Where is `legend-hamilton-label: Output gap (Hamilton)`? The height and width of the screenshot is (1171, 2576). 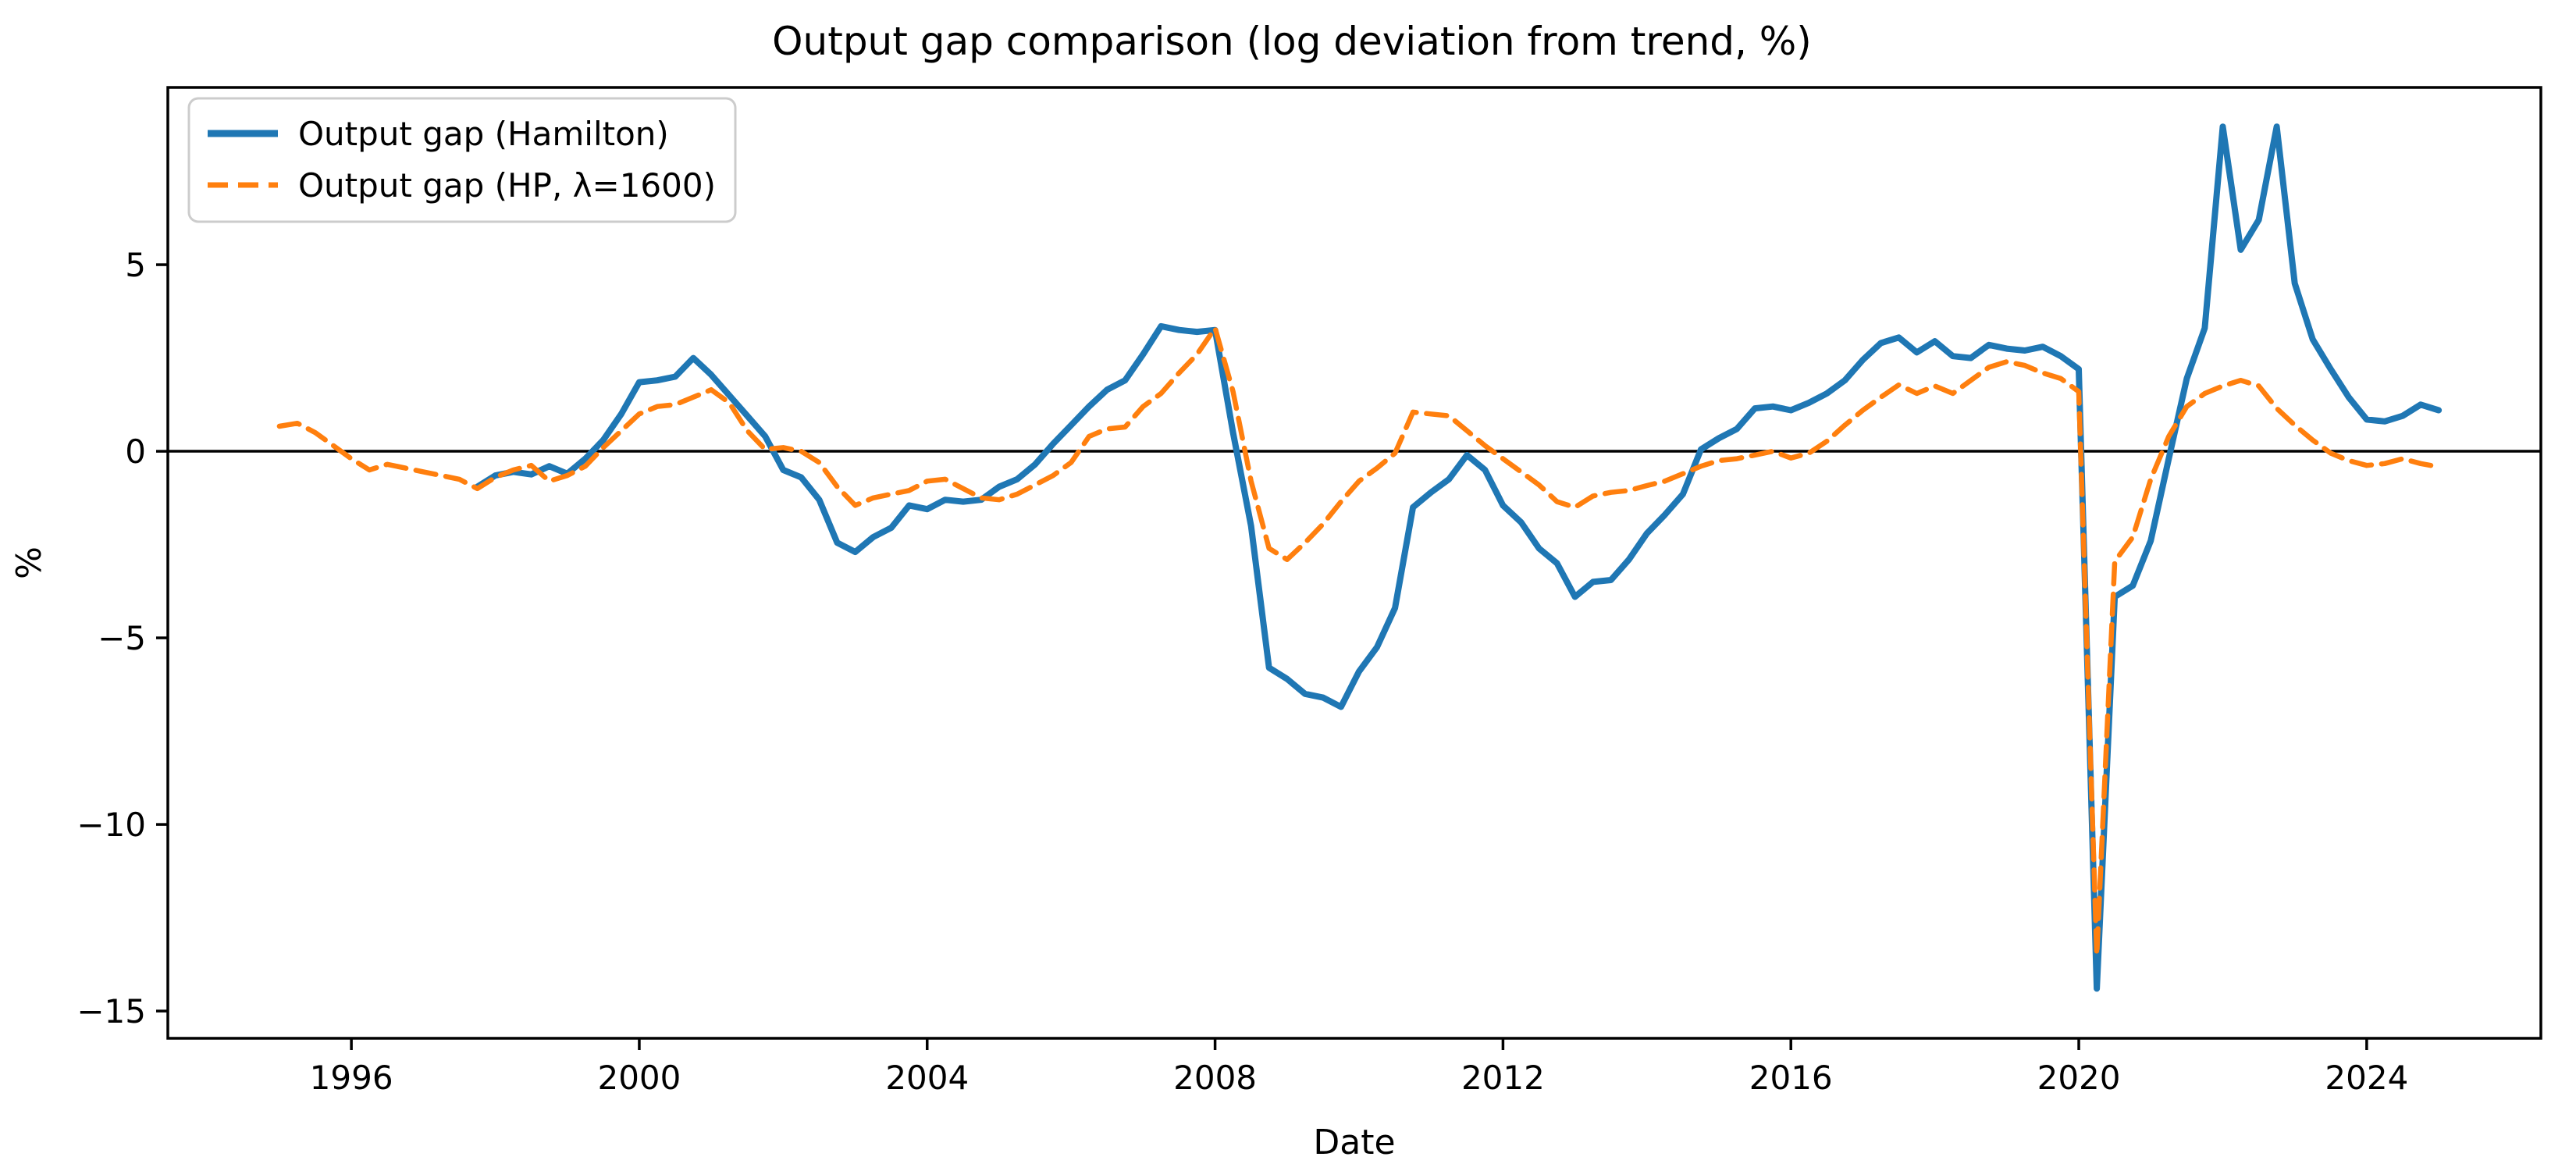
legend-hamilton-label: Output gap (Hamilton) is located at coordinates (483, 134).